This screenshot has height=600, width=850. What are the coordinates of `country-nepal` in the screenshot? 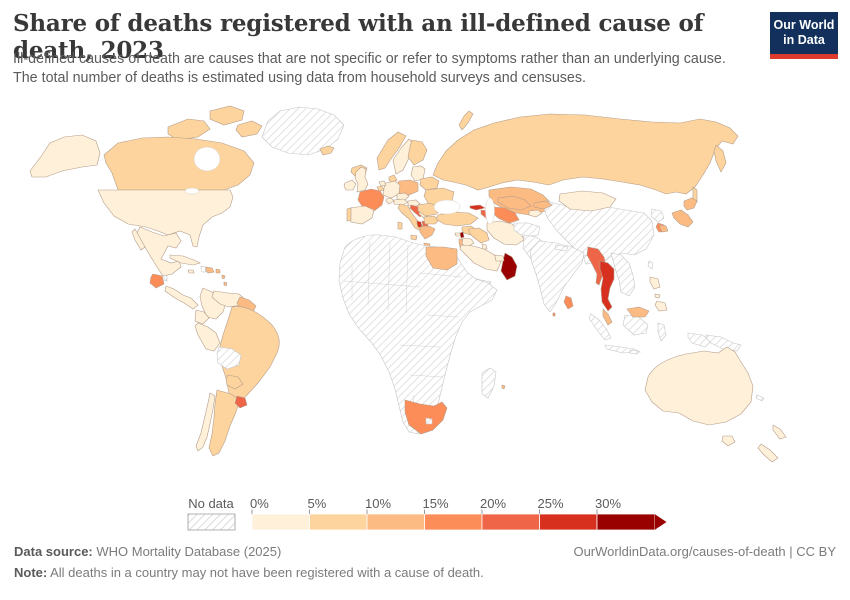 It's located at (561, 248).